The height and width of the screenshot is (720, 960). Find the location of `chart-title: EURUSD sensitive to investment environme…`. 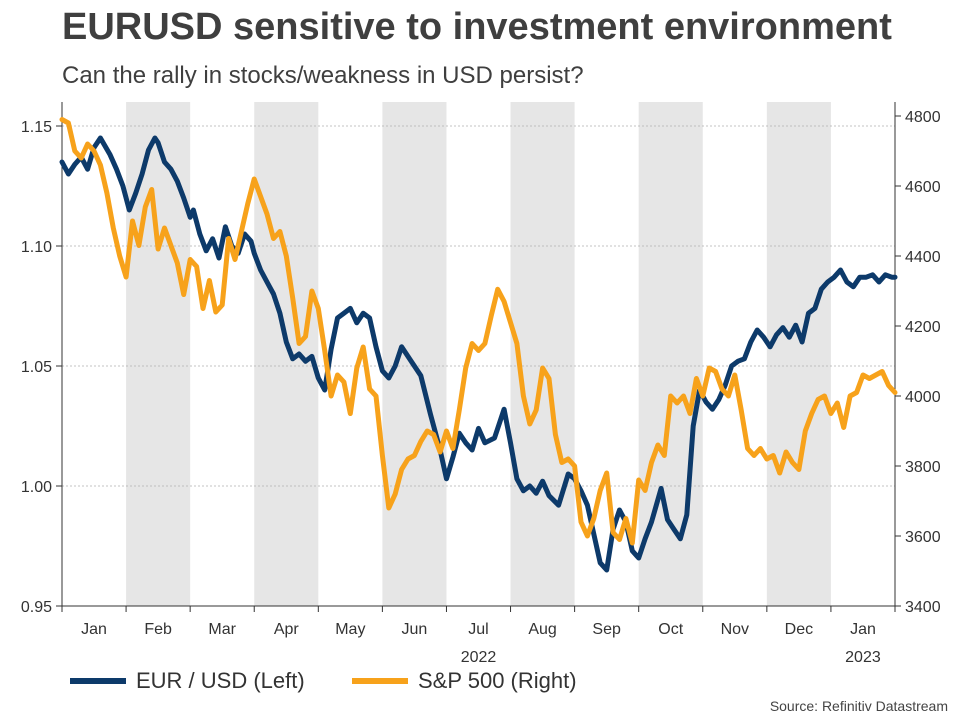

chart-title: EURUSD sensitive to investment environme… is located at coordinates (477, 27).